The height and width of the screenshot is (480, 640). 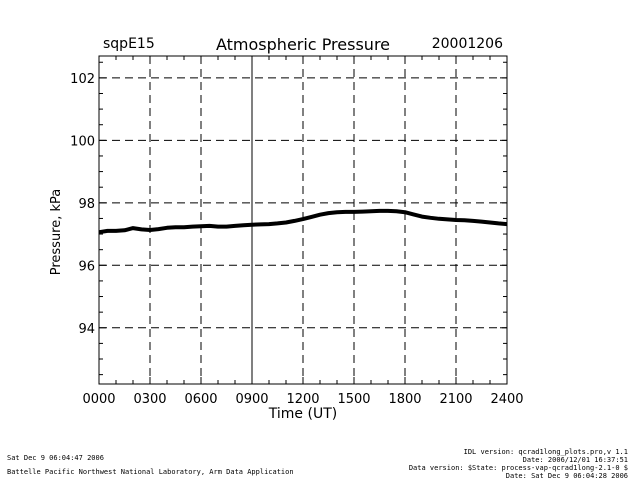 I want to click on pressure-series-line, so click(x=303, y=221).